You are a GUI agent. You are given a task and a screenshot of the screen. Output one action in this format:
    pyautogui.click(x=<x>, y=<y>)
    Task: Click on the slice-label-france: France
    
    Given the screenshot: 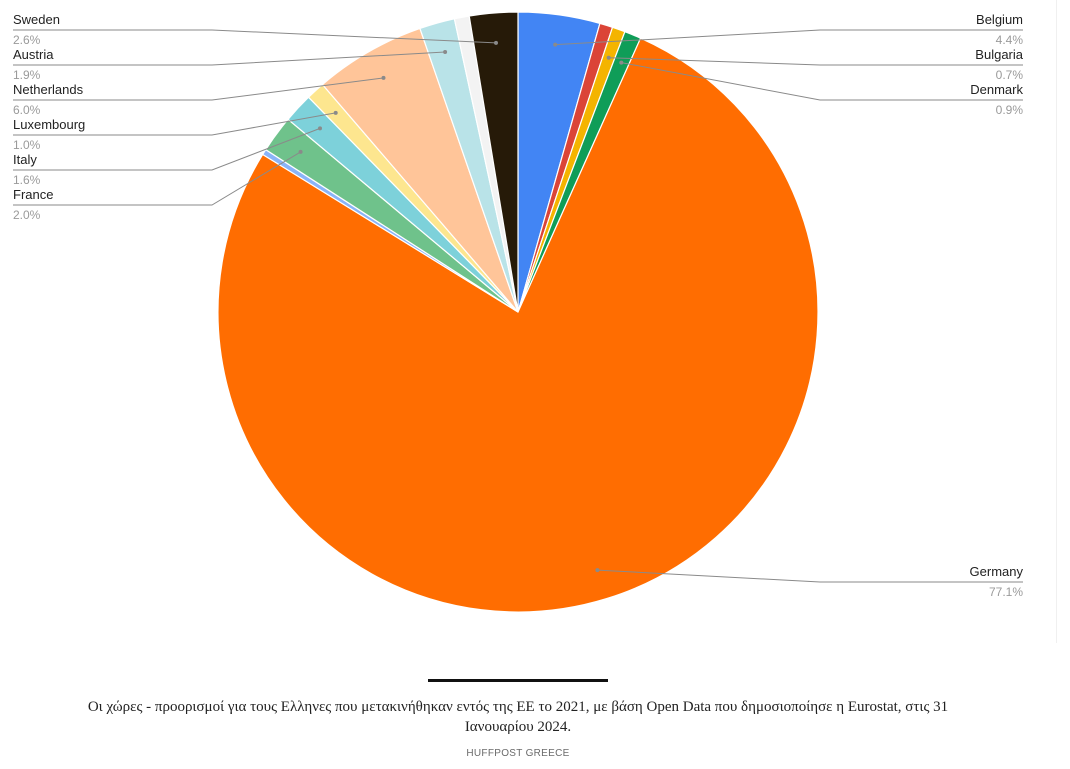 What is the action you would take?
    pyautogui.click(x=33, y=194)
    